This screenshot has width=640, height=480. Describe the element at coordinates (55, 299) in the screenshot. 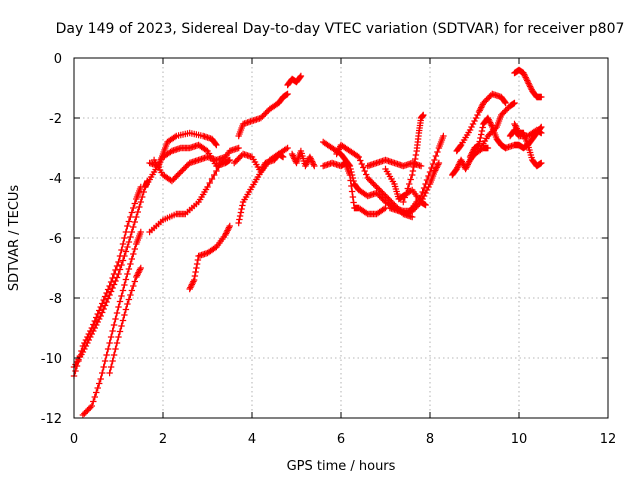

I see `y-tick-label: -8` at that location.